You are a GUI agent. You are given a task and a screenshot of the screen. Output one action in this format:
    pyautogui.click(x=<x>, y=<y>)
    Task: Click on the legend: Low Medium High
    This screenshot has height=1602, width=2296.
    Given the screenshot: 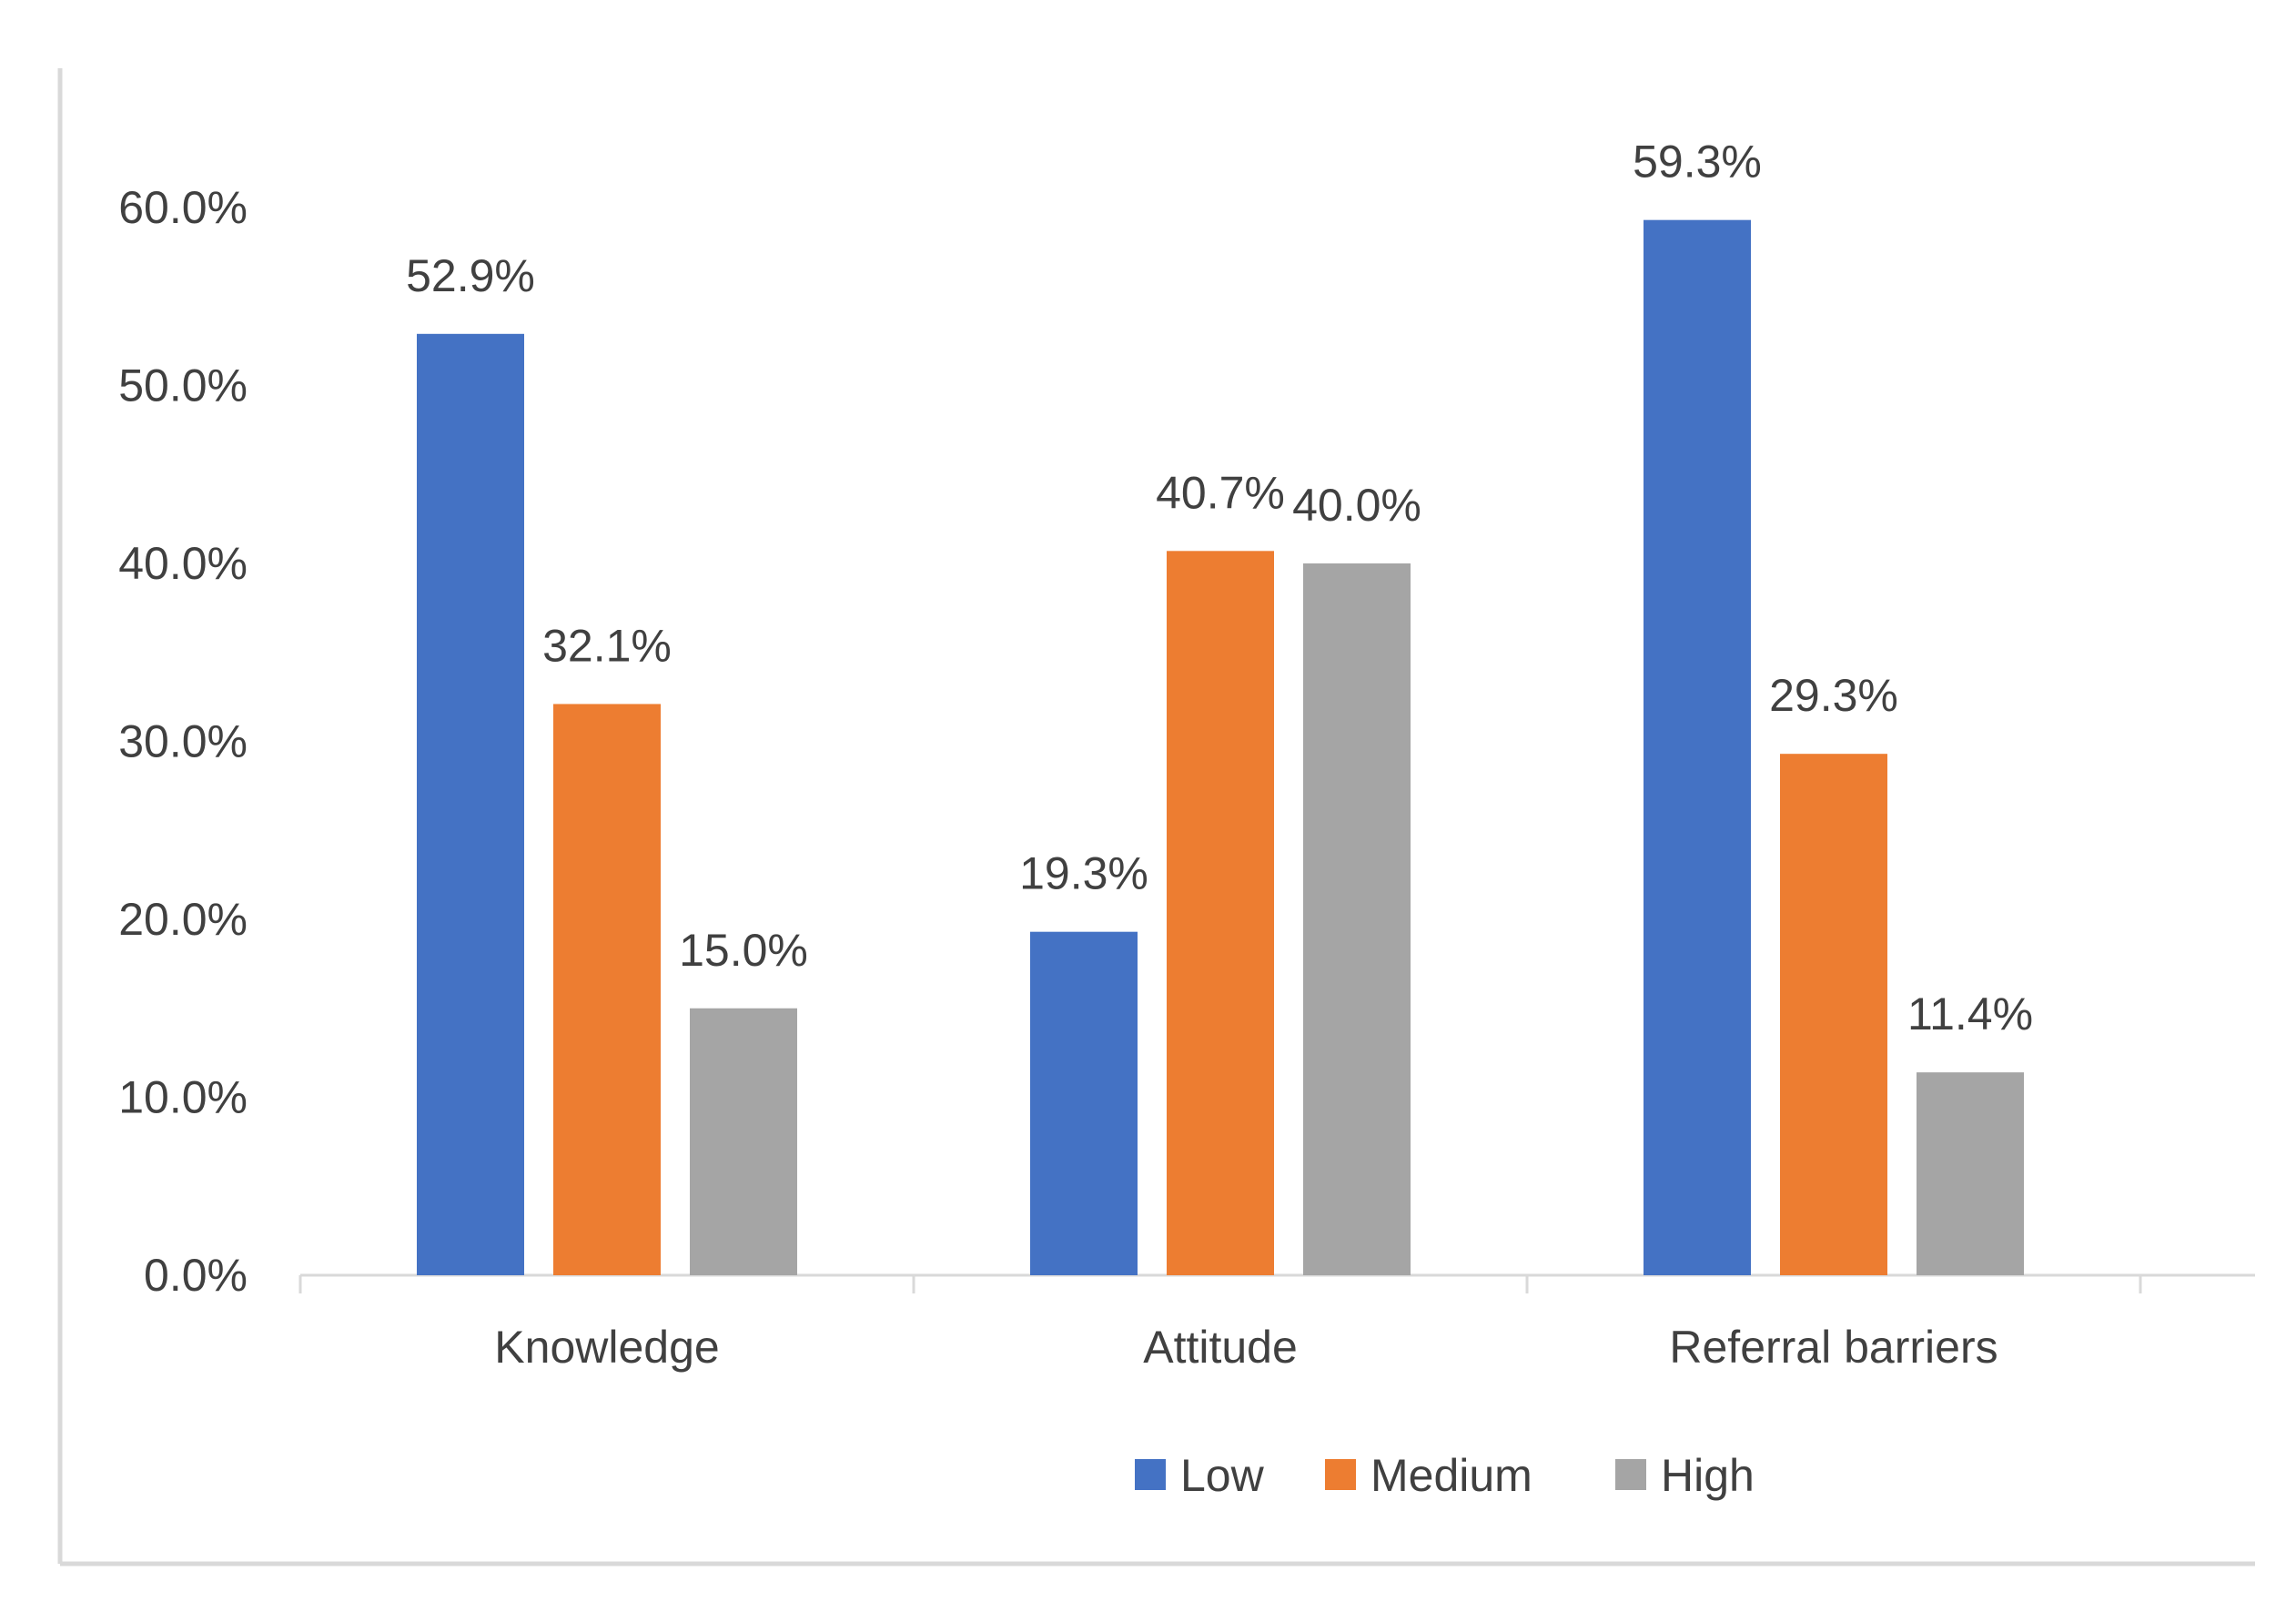 What is the action you would take?
    pyautogui.click(x=1445, y=1475)
    